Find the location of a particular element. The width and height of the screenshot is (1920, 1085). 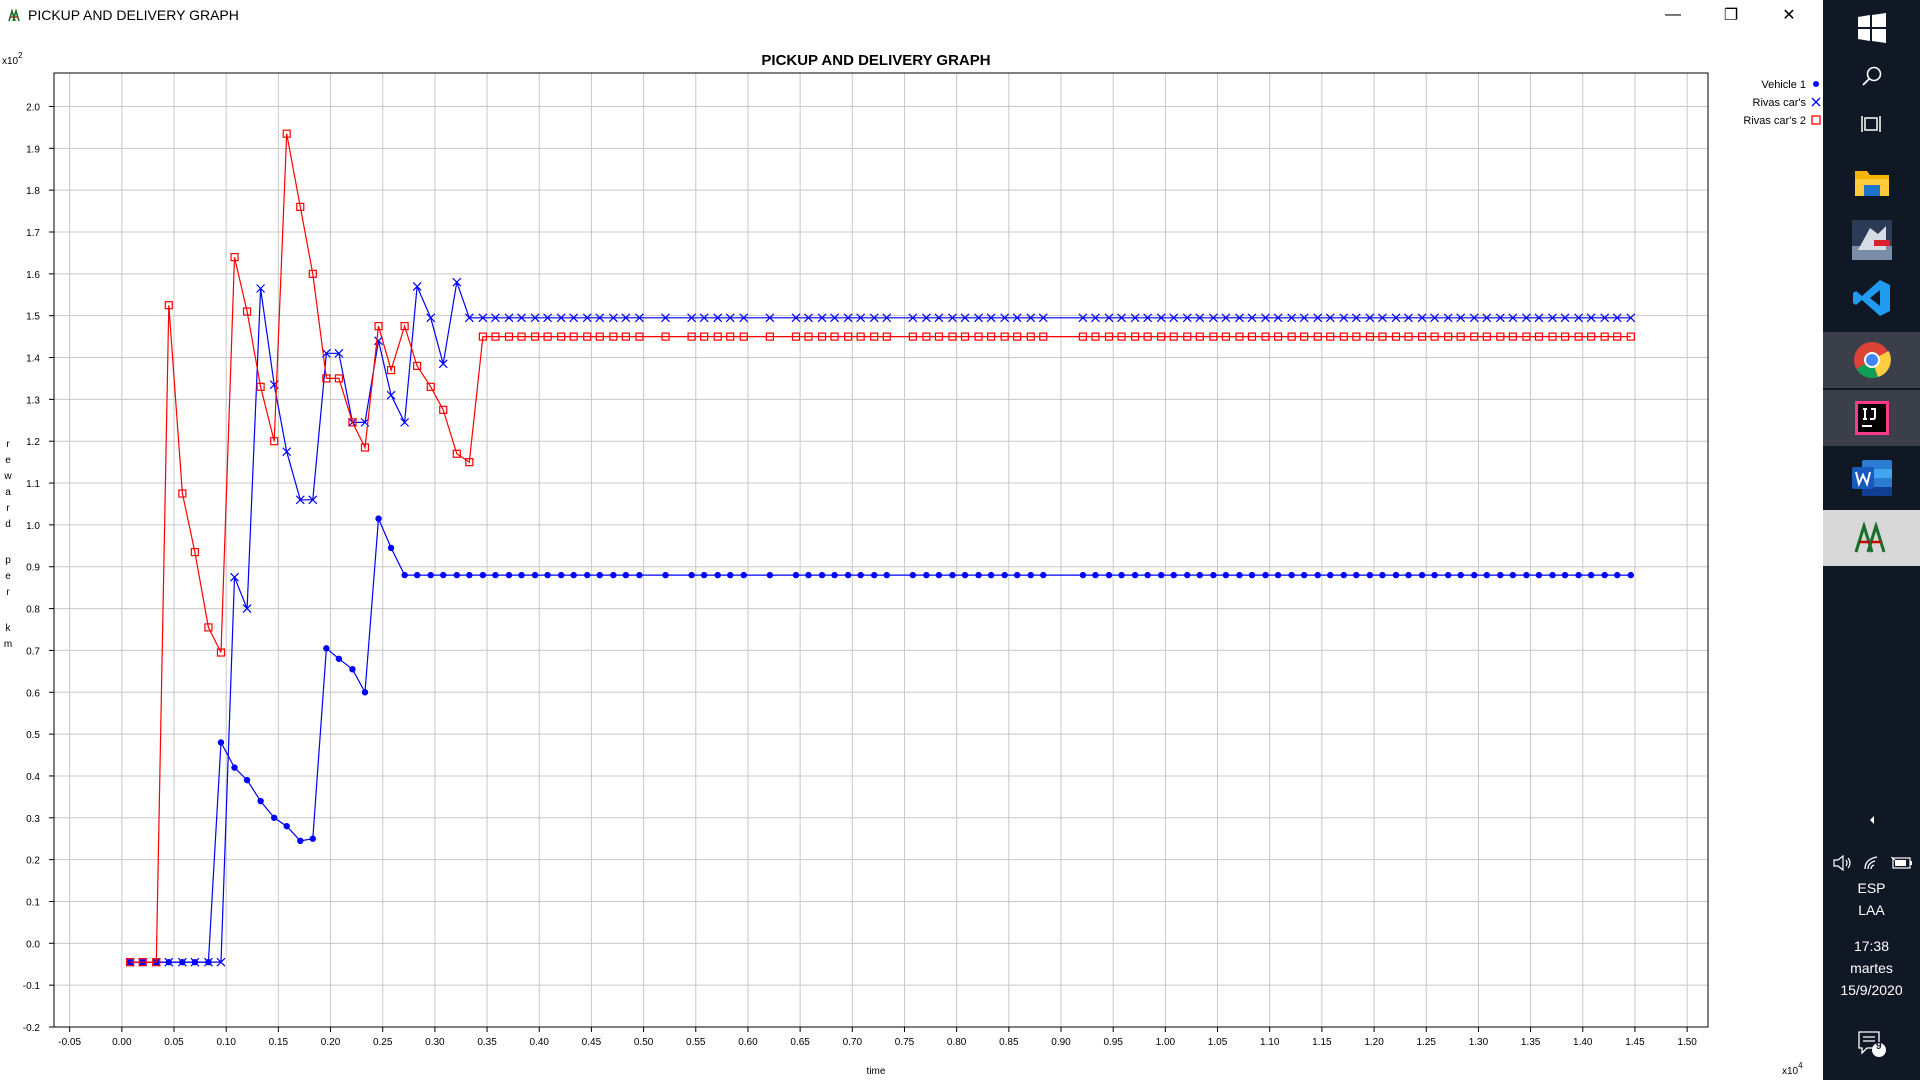

y-axis-label-letter: w is located at coordinates (7, 476).